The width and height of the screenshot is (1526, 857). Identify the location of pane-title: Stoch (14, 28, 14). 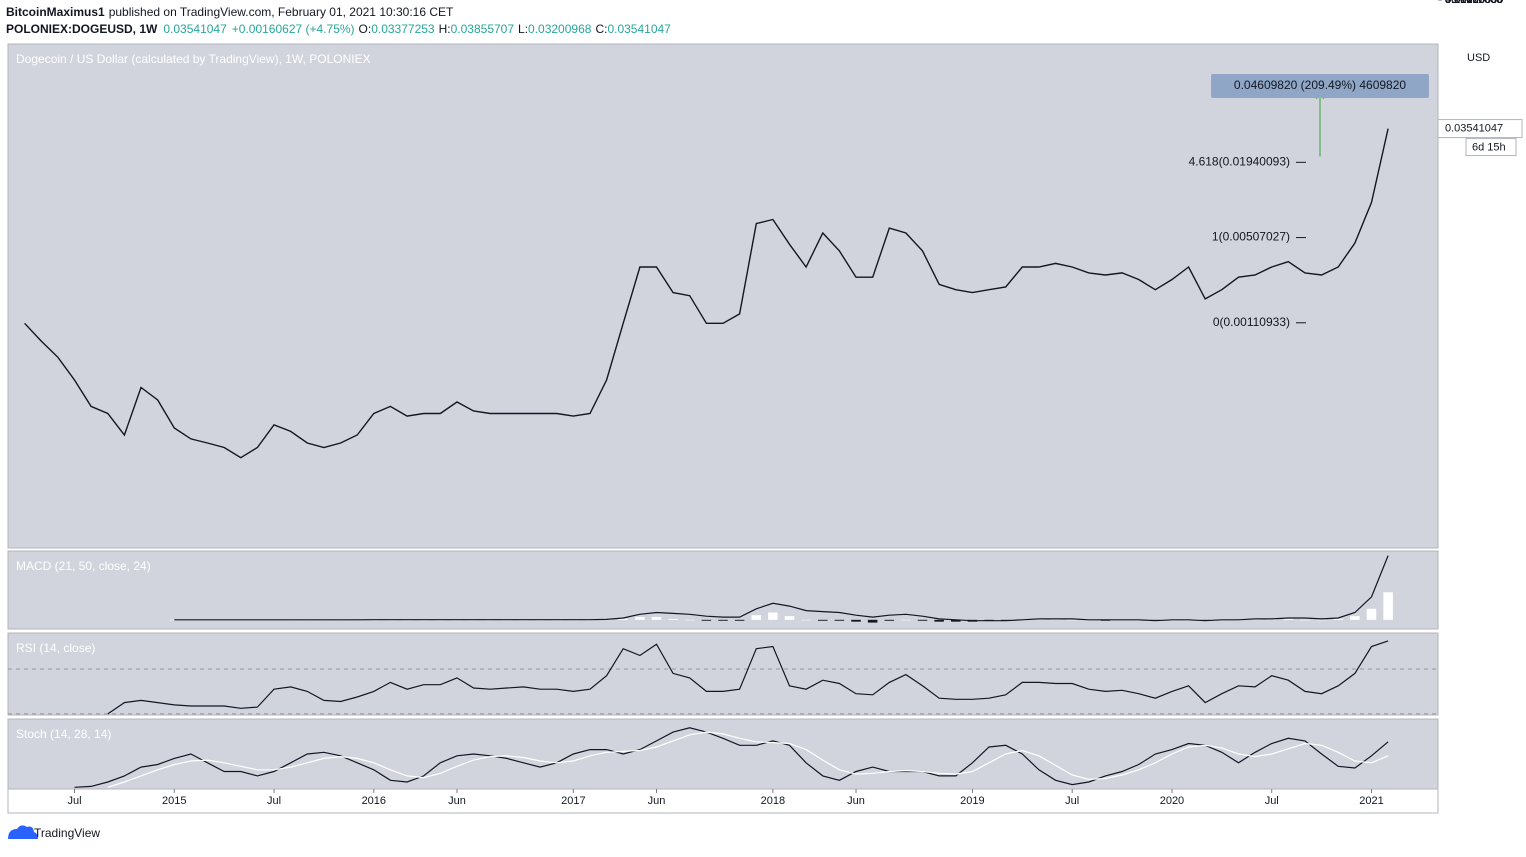
(63, 734).